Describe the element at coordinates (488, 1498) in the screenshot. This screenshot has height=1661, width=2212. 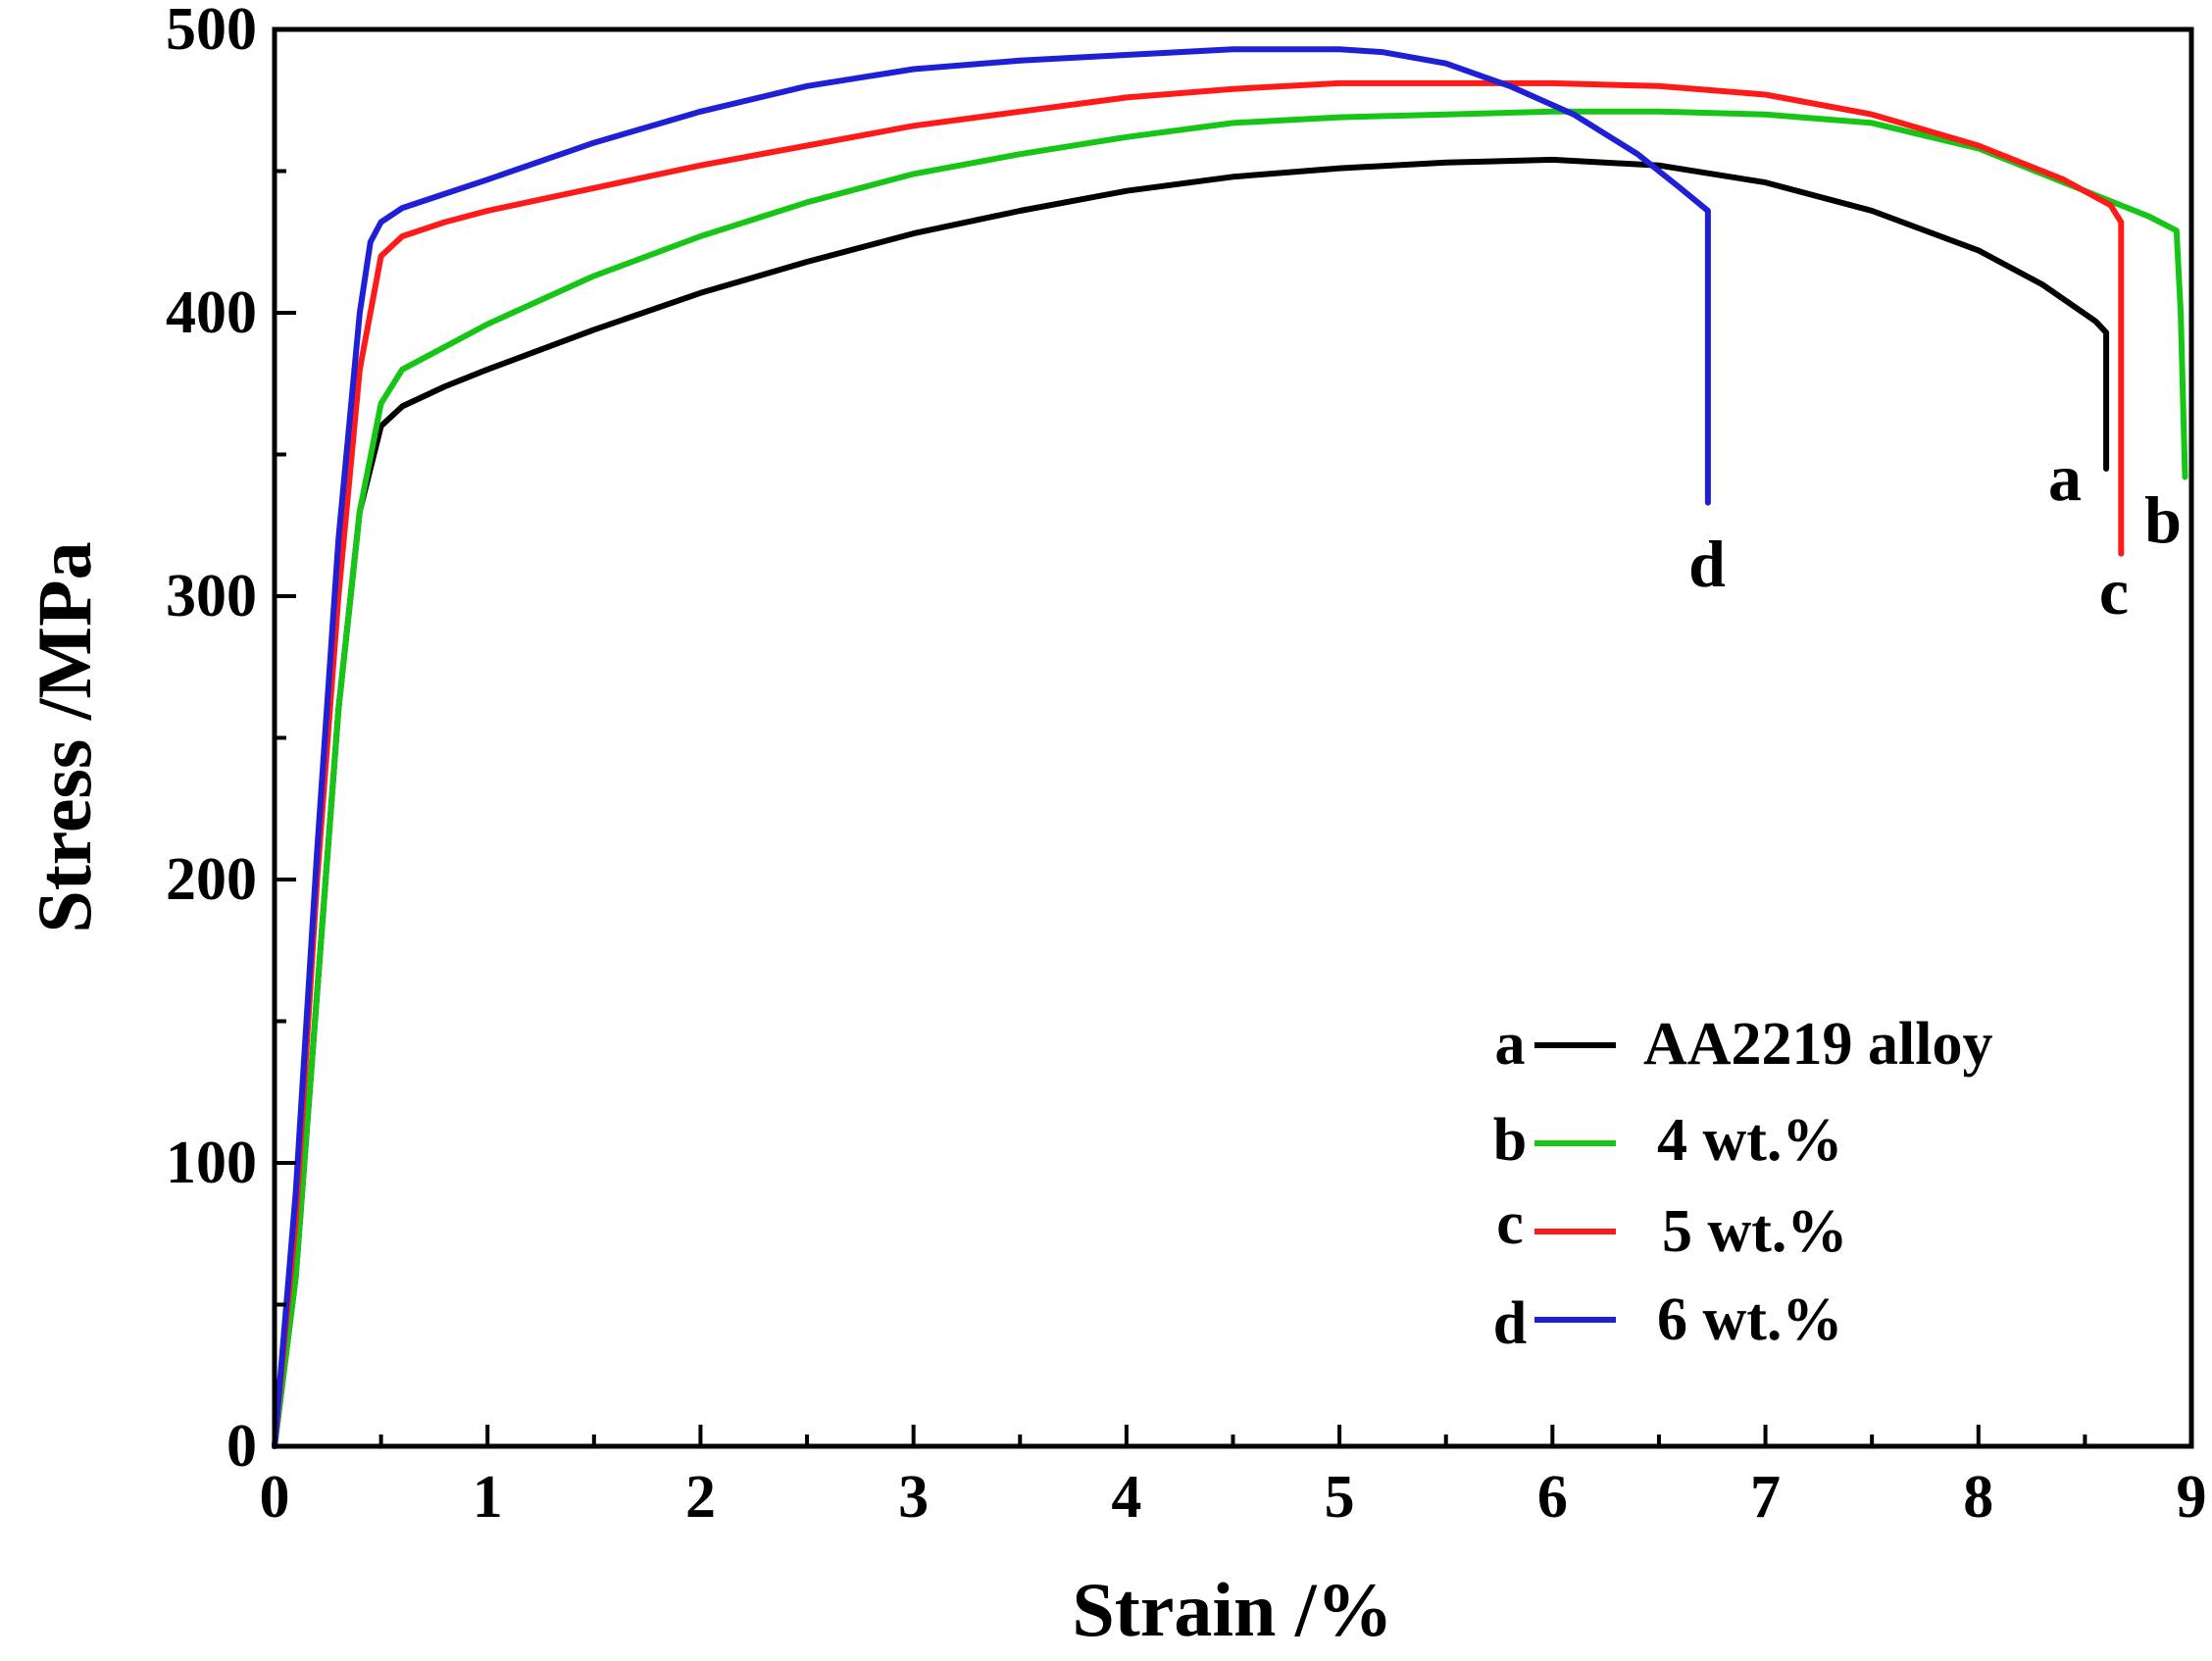
I see `x-tick-label-1: 1` at that location.